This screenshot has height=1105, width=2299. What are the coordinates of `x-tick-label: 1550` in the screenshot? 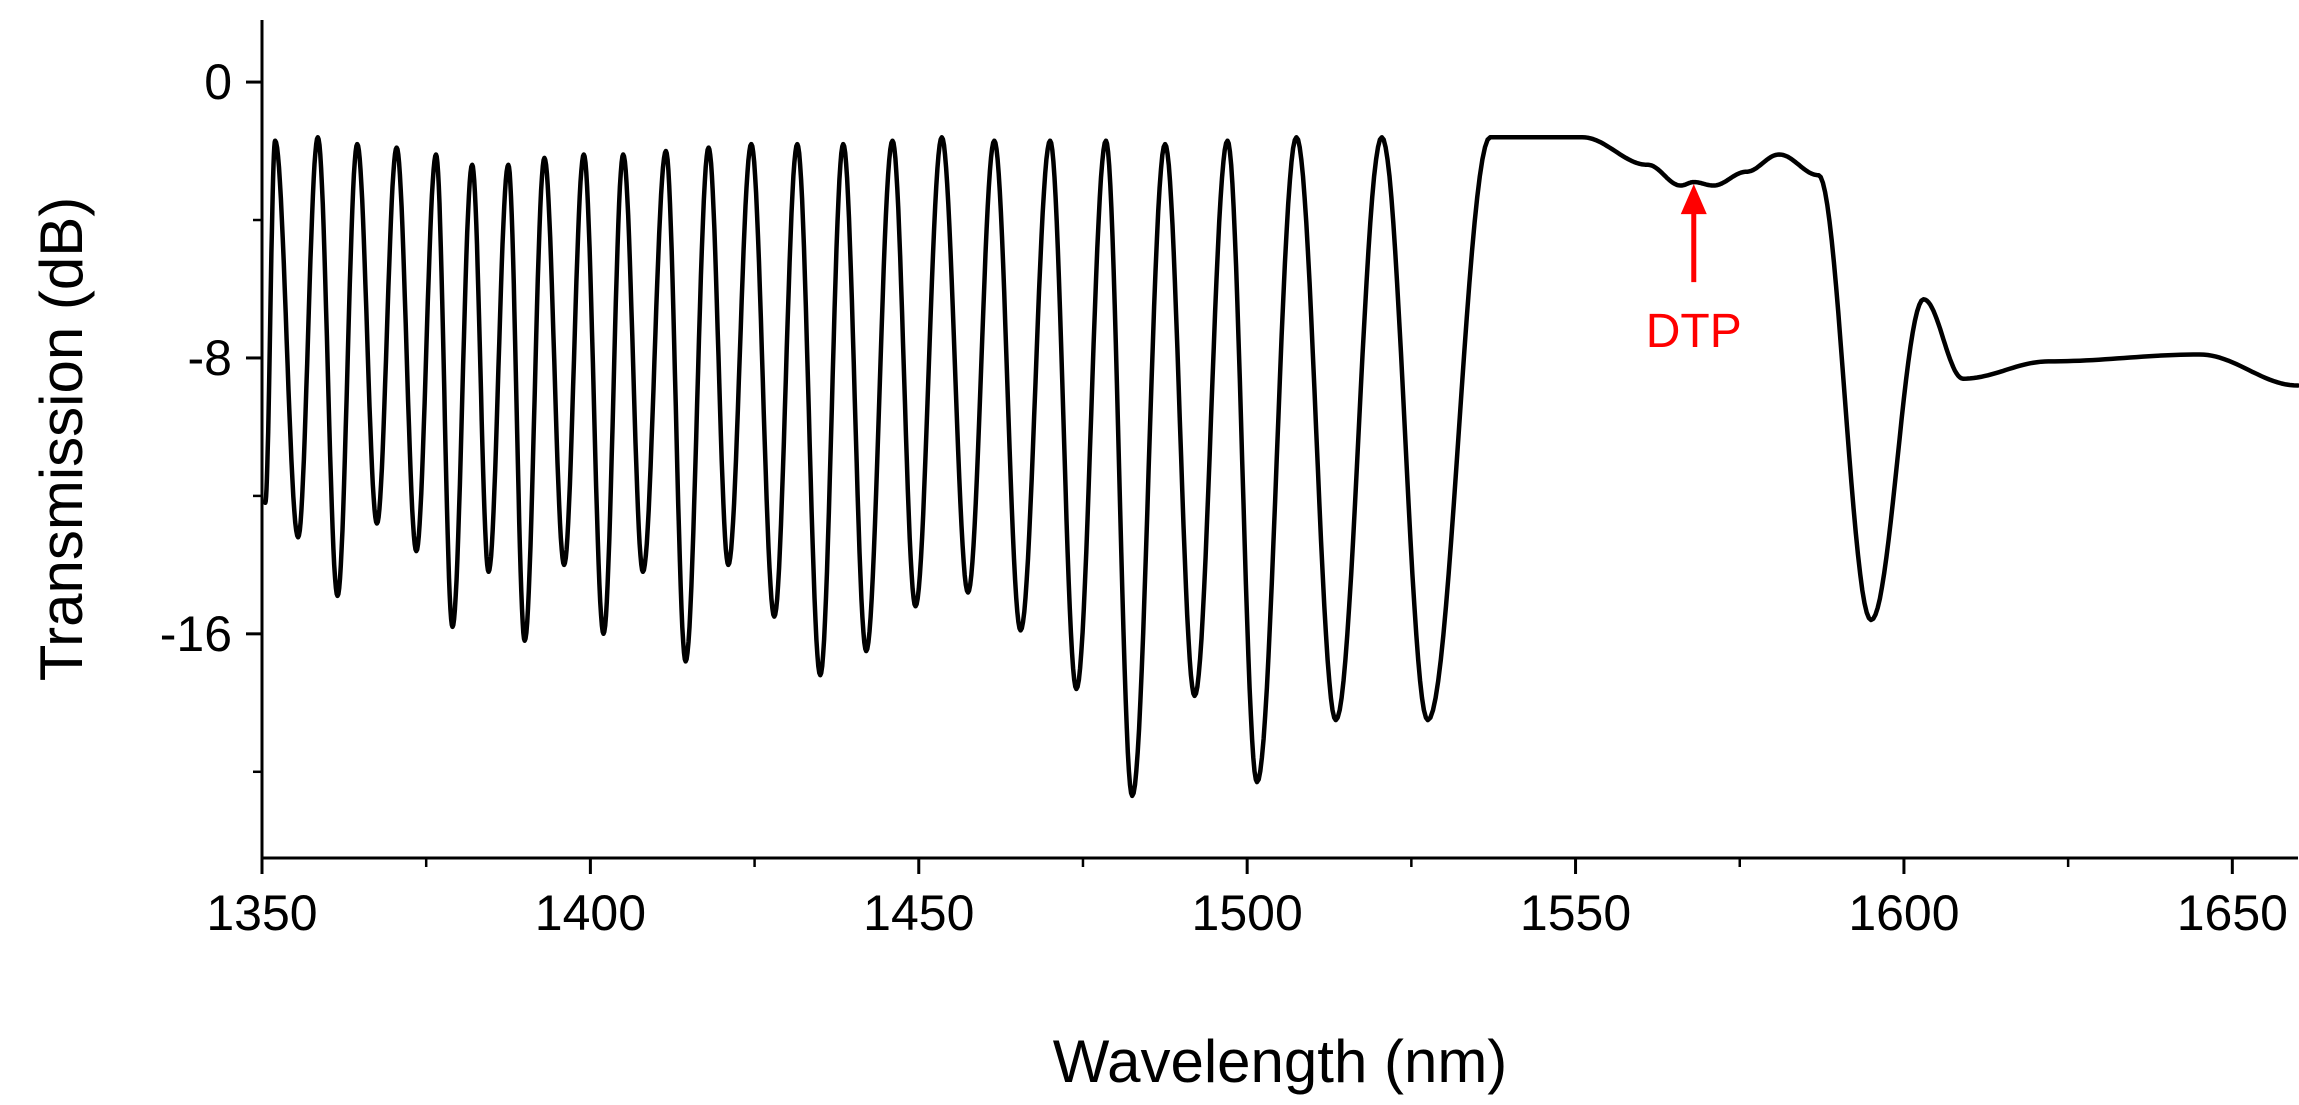 It's located at (1575, 913).